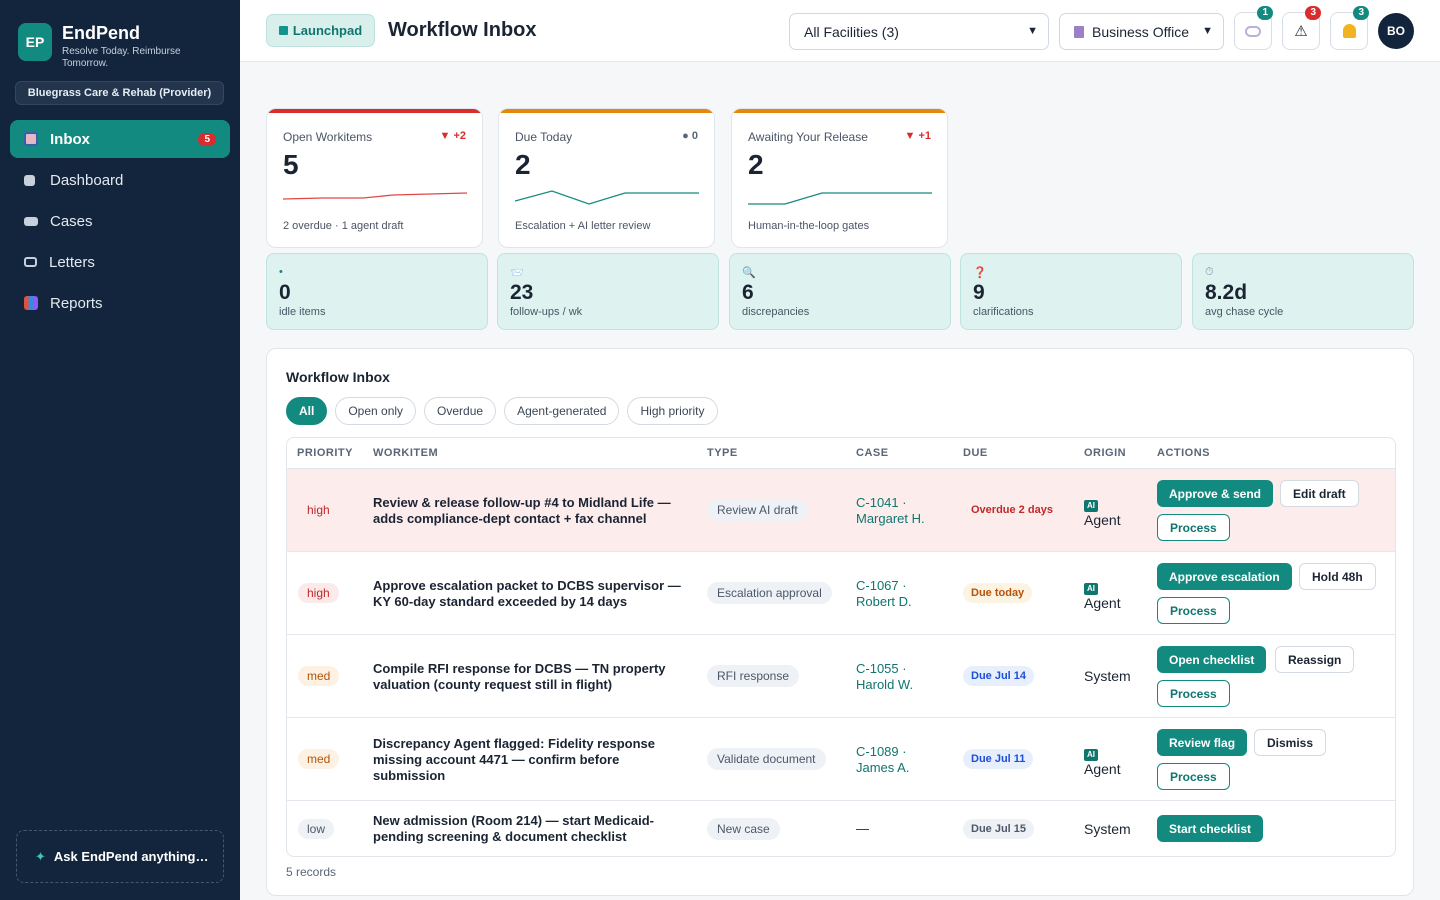  I want to click on type-badge: Review AI draft, so click(757, 510).